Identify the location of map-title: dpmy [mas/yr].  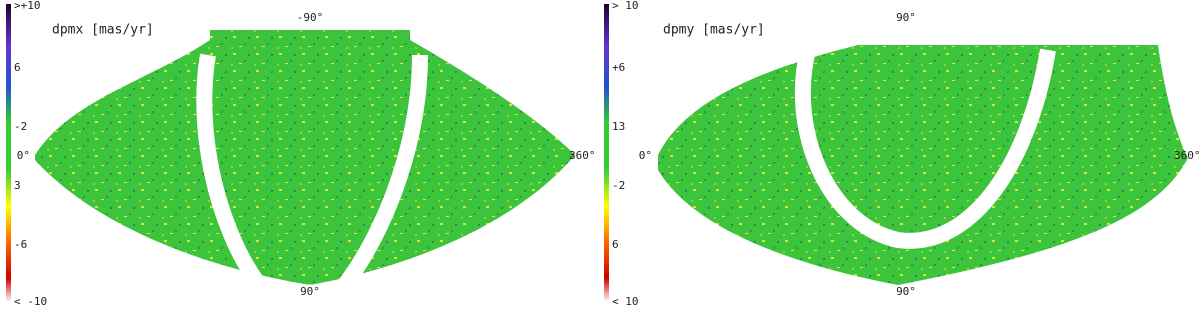
(714, 30).